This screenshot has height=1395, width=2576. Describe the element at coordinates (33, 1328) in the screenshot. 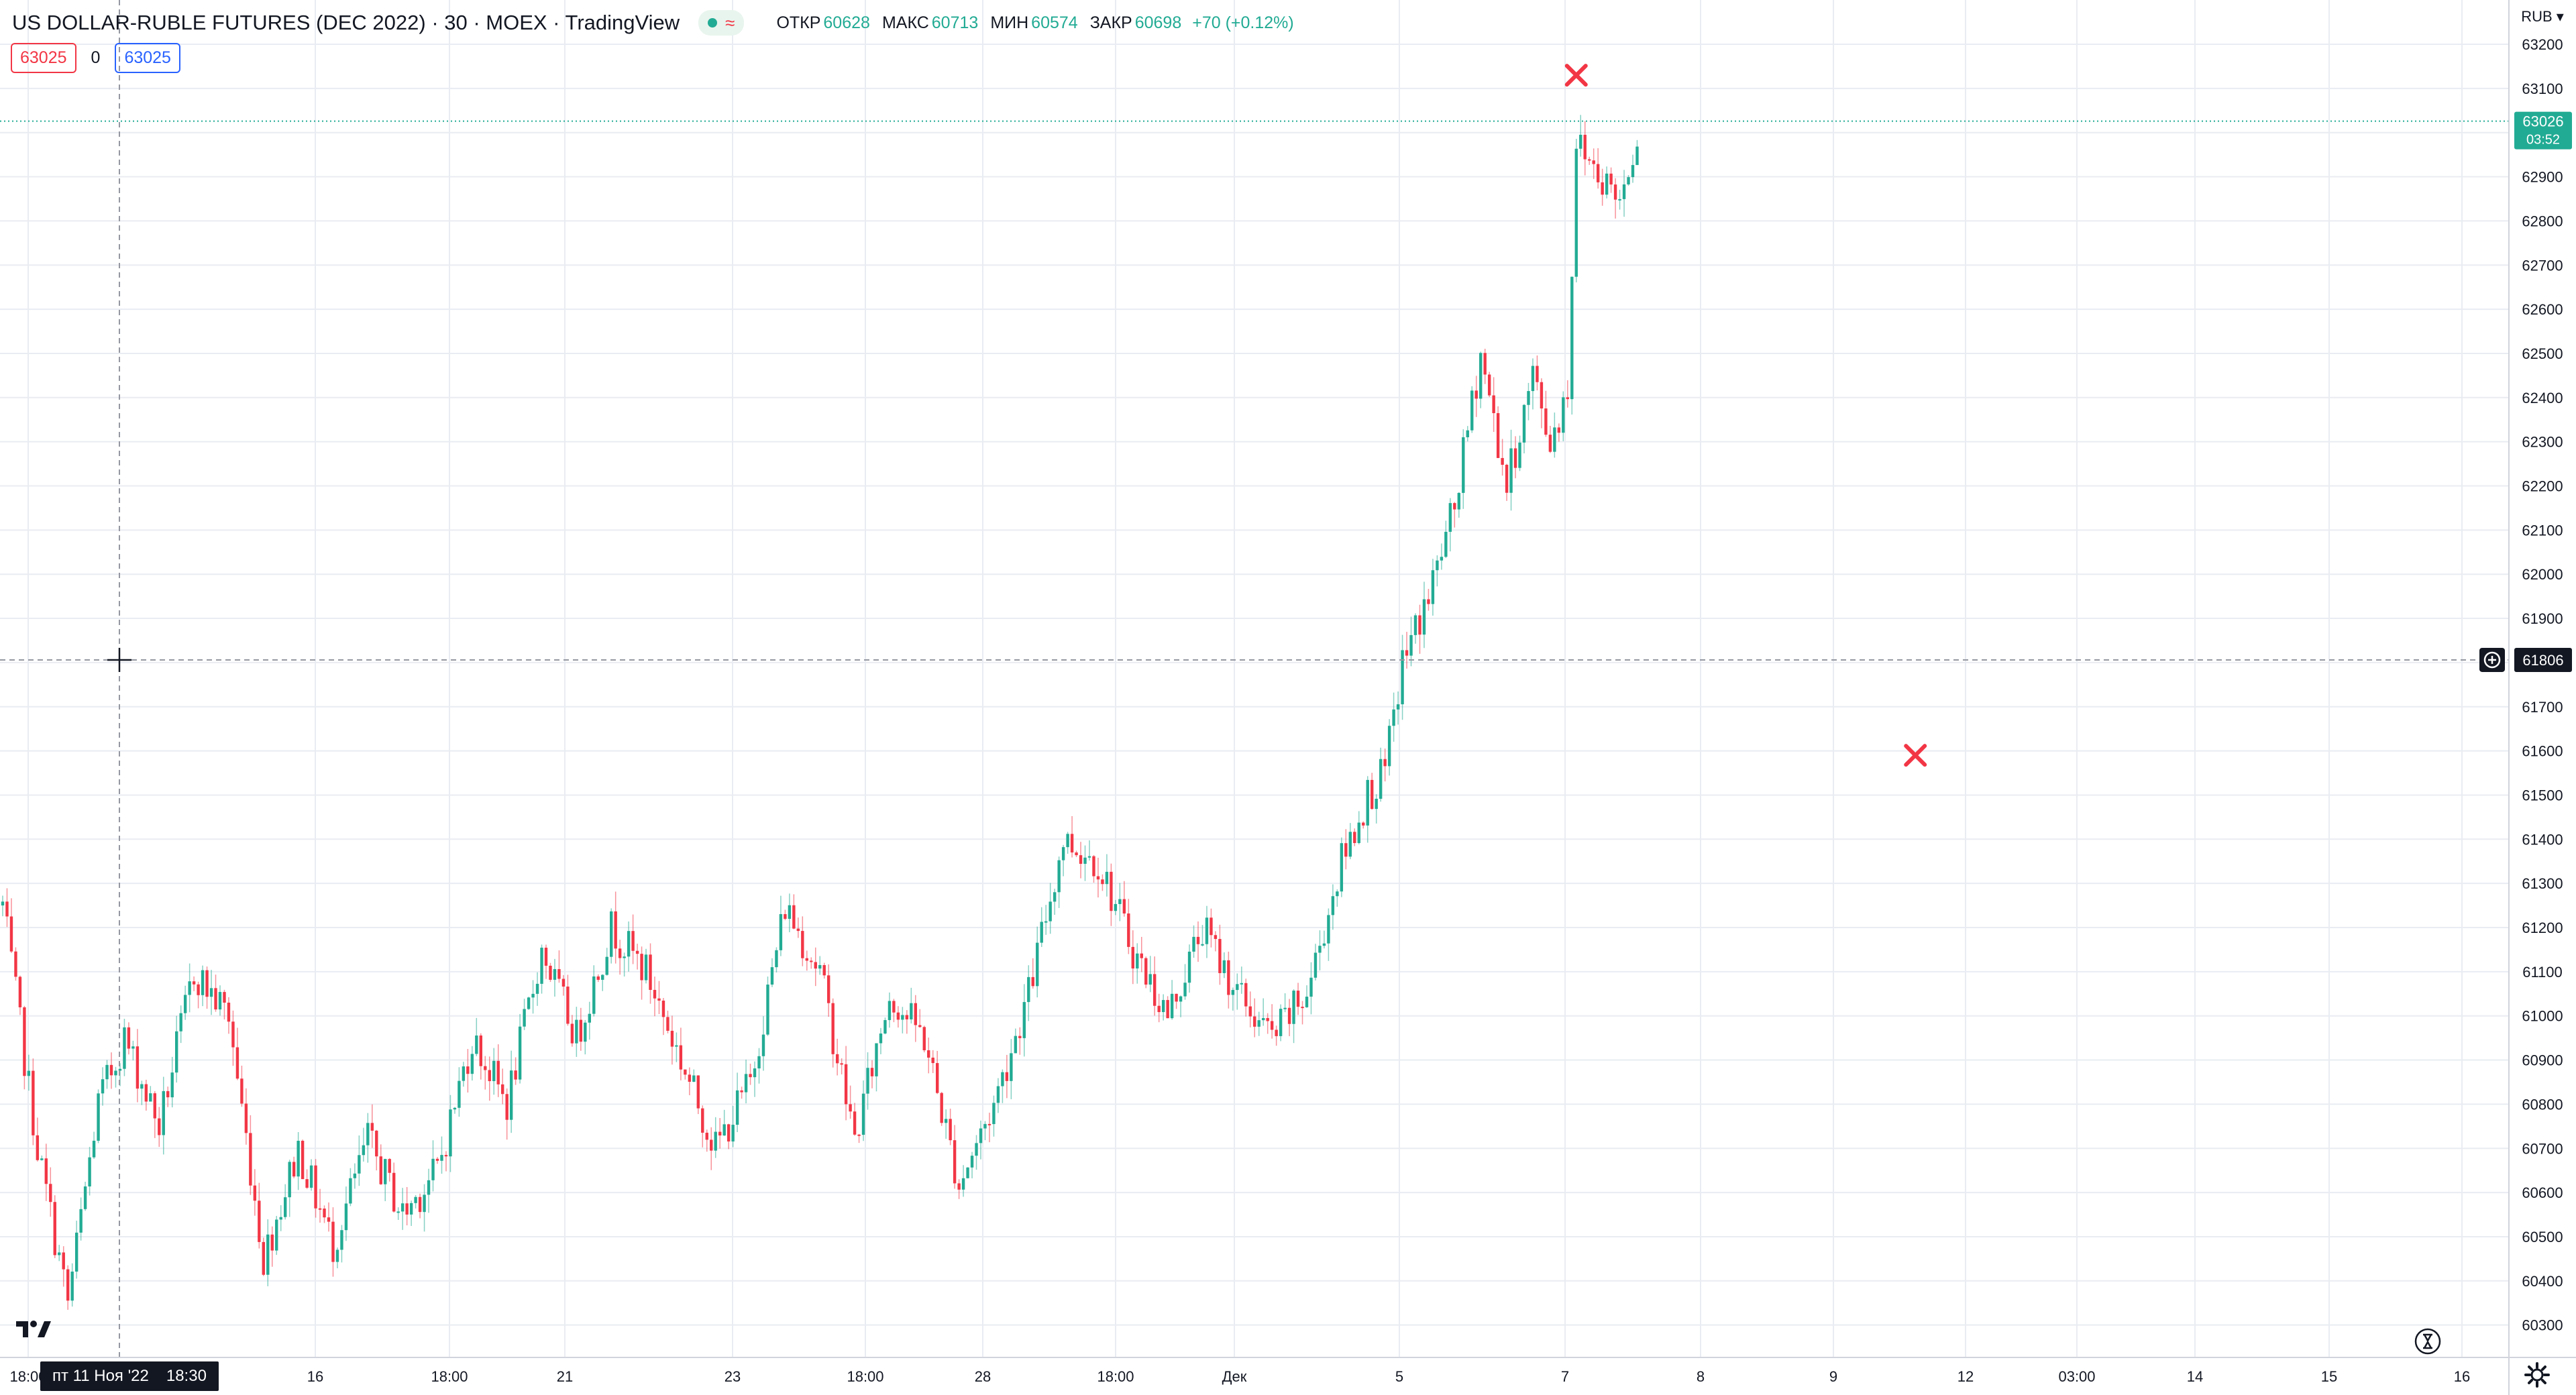

I see `tradingview-logo-icon` at that location.